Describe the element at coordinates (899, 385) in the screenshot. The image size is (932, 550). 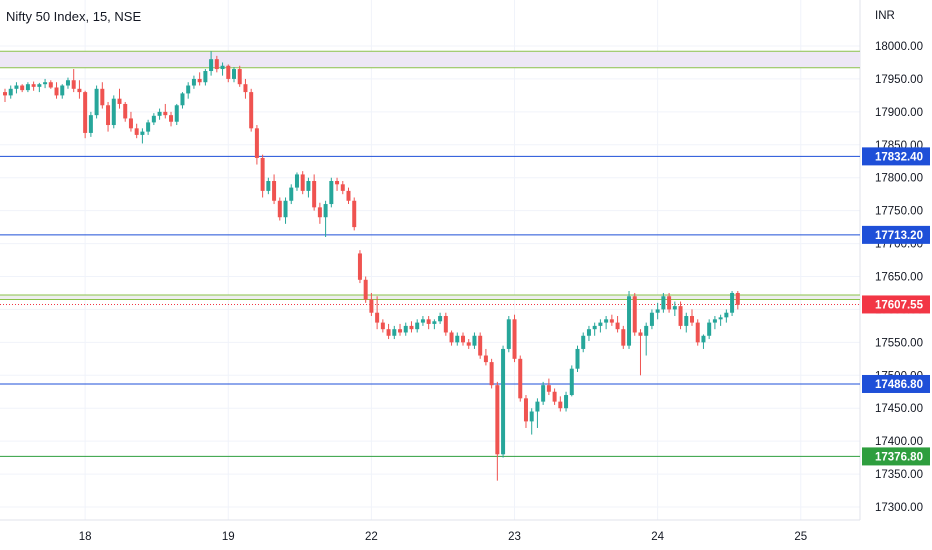
I see `price-badge-label: 17486.80` at that location.